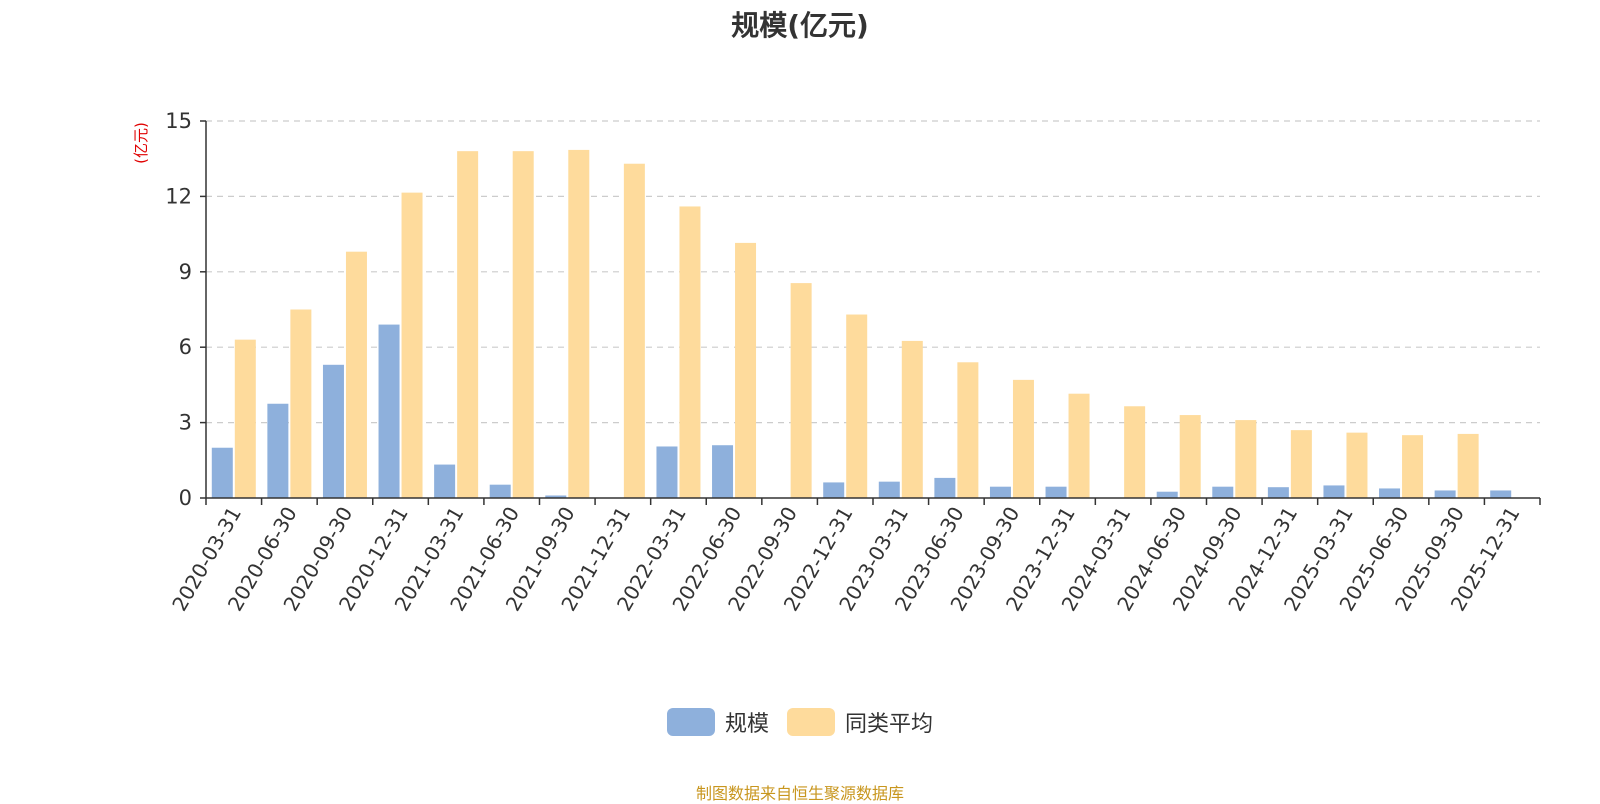 The image size is (1600, 804). Describe the element at coordinates (185, 347) in the screenshot. I see `y-tick-label: 6` at that location.